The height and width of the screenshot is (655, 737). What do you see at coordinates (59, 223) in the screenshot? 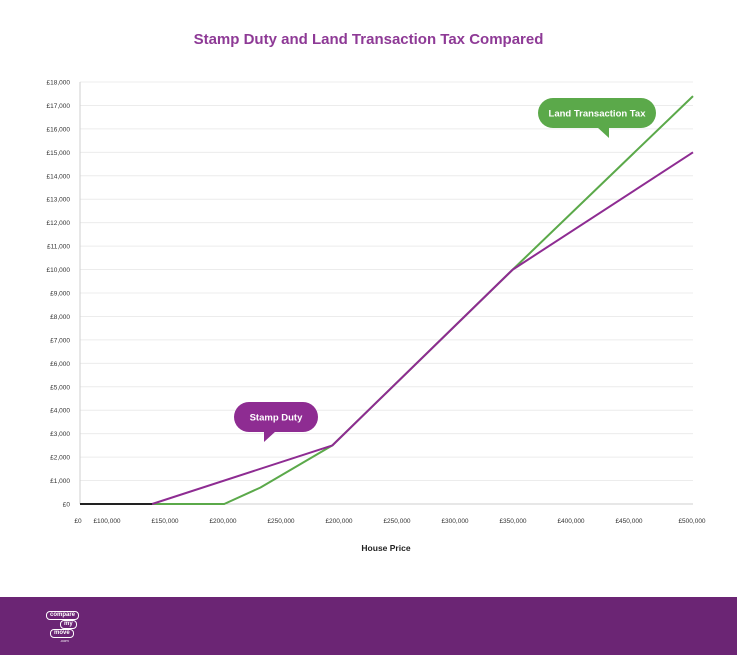
I see `y-tick-label: £12,000` at bounding box center [59, 223].